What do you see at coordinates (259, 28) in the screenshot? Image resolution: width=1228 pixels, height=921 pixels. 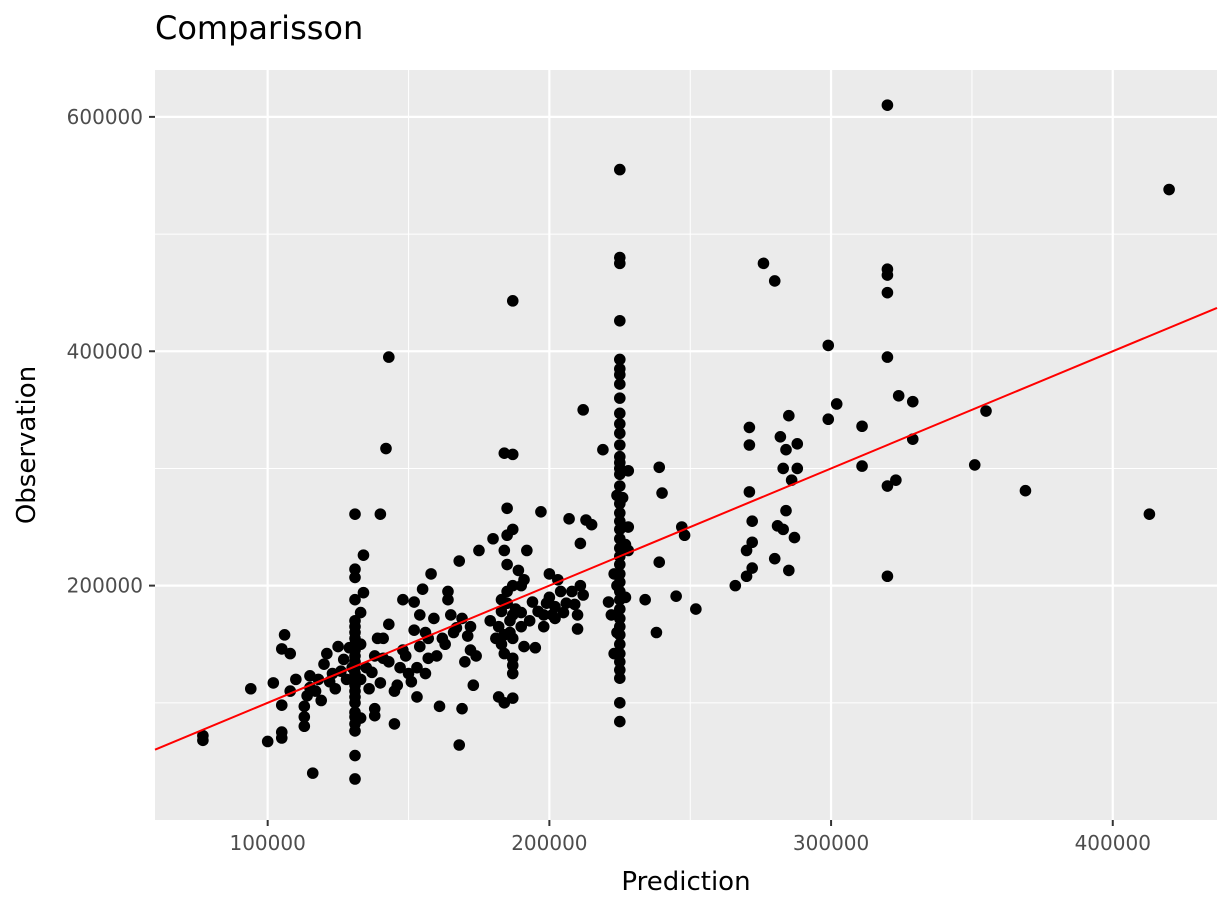 I see `chart-title: Comparisson` at bounding box center [259, 28].